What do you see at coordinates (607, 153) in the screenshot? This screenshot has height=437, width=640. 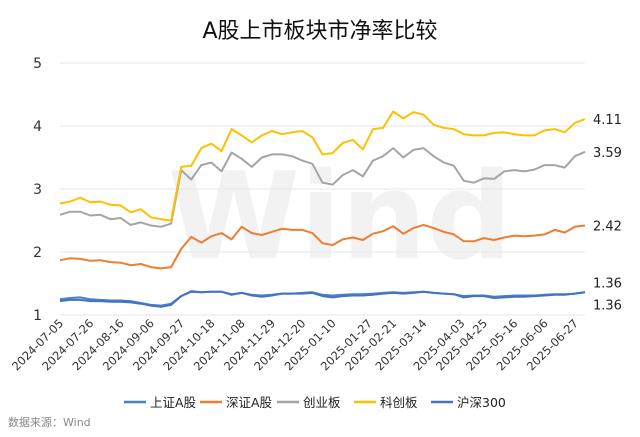 I see `end-label-2: 3.59` at bounding box center [607, 153].